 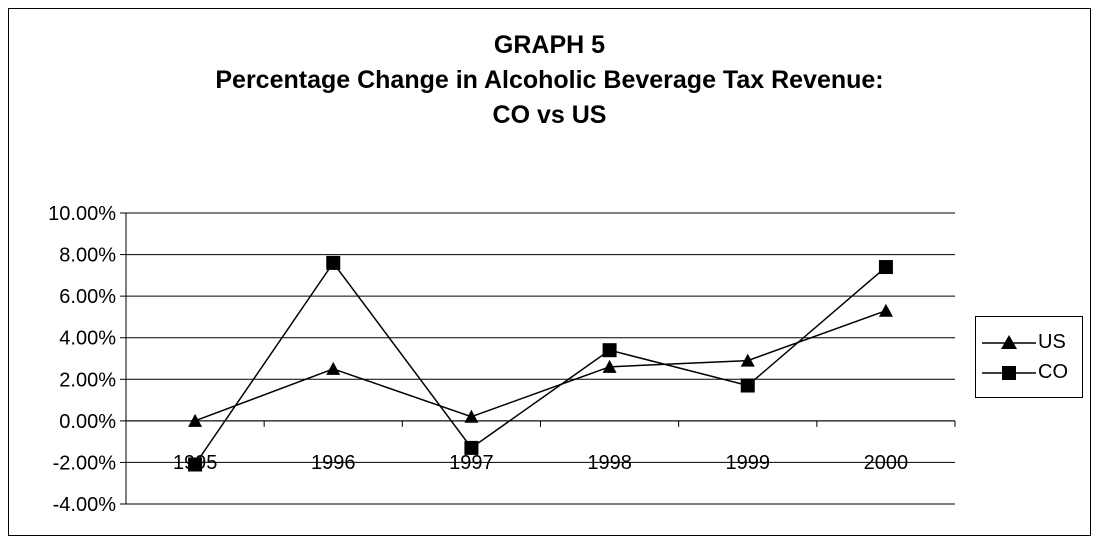 What do you see at coordinates (85, 505) in the screenshot?
I see `y-tick-label: -4.00%` at bounding box center [85, 505].